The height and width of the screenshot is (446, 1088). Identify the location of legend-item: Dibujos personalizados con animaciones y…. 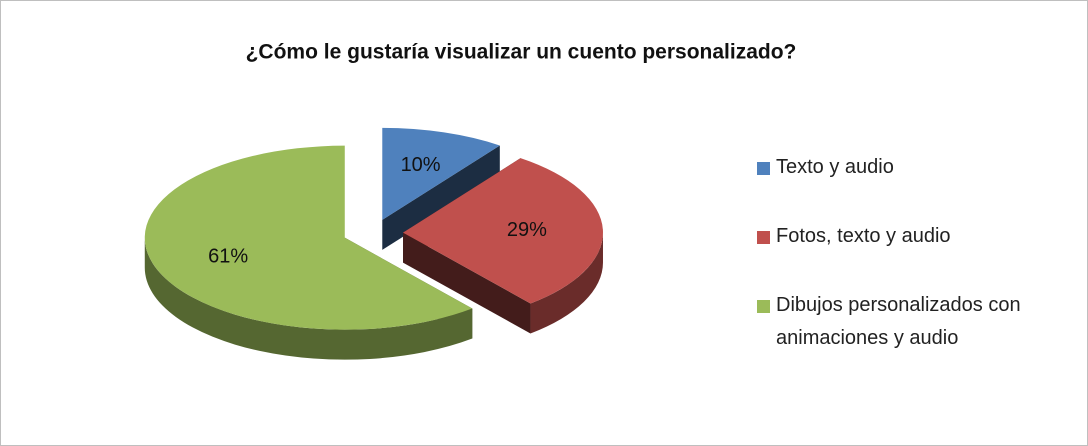
(917, 322).